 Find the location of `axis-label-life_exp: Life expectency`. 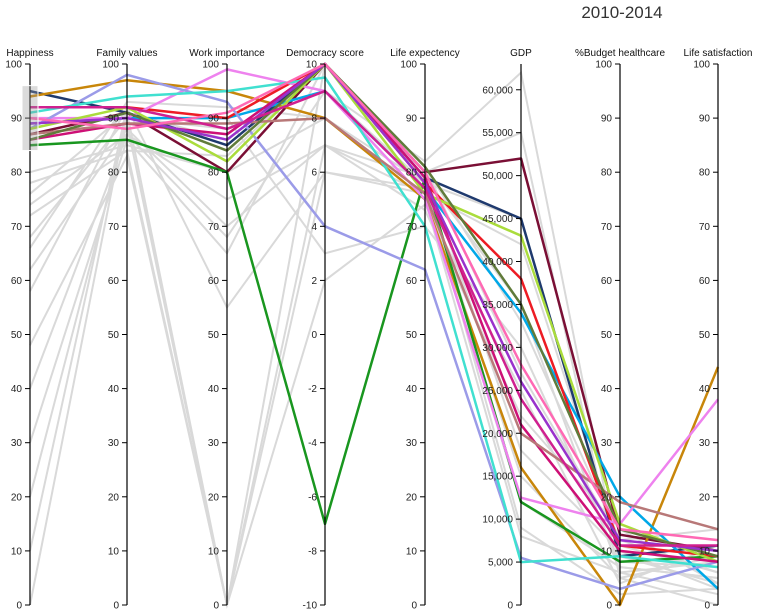

axis-label-life_exp: Life expectency is located at coordinates (425, 53).